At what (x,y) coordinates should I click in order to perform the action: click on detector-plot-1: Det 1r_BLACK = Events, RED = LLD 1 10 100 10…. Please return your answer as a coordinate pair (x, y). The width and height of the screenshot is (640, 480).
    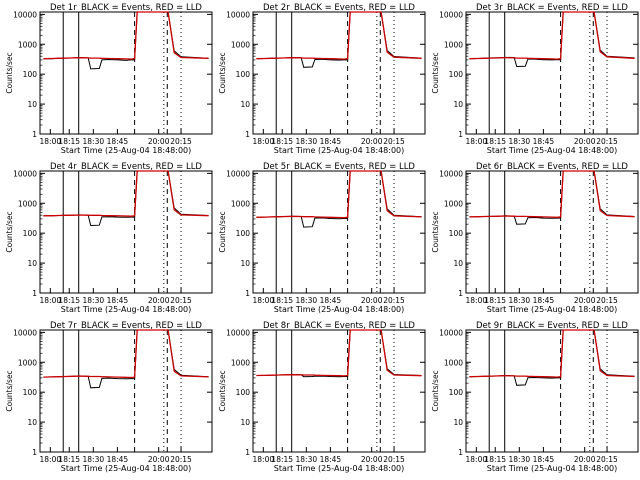
    Looking at the image, I should click on (109, 79).